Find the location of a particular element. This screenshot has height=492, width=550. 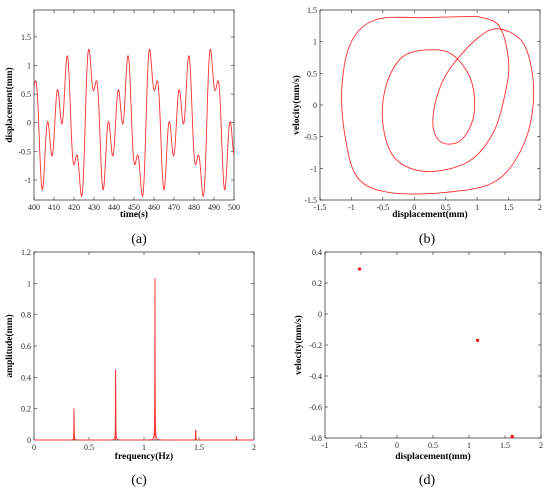

x-axis-label-d: displacement(mm) is located at coordinates (432, 456).